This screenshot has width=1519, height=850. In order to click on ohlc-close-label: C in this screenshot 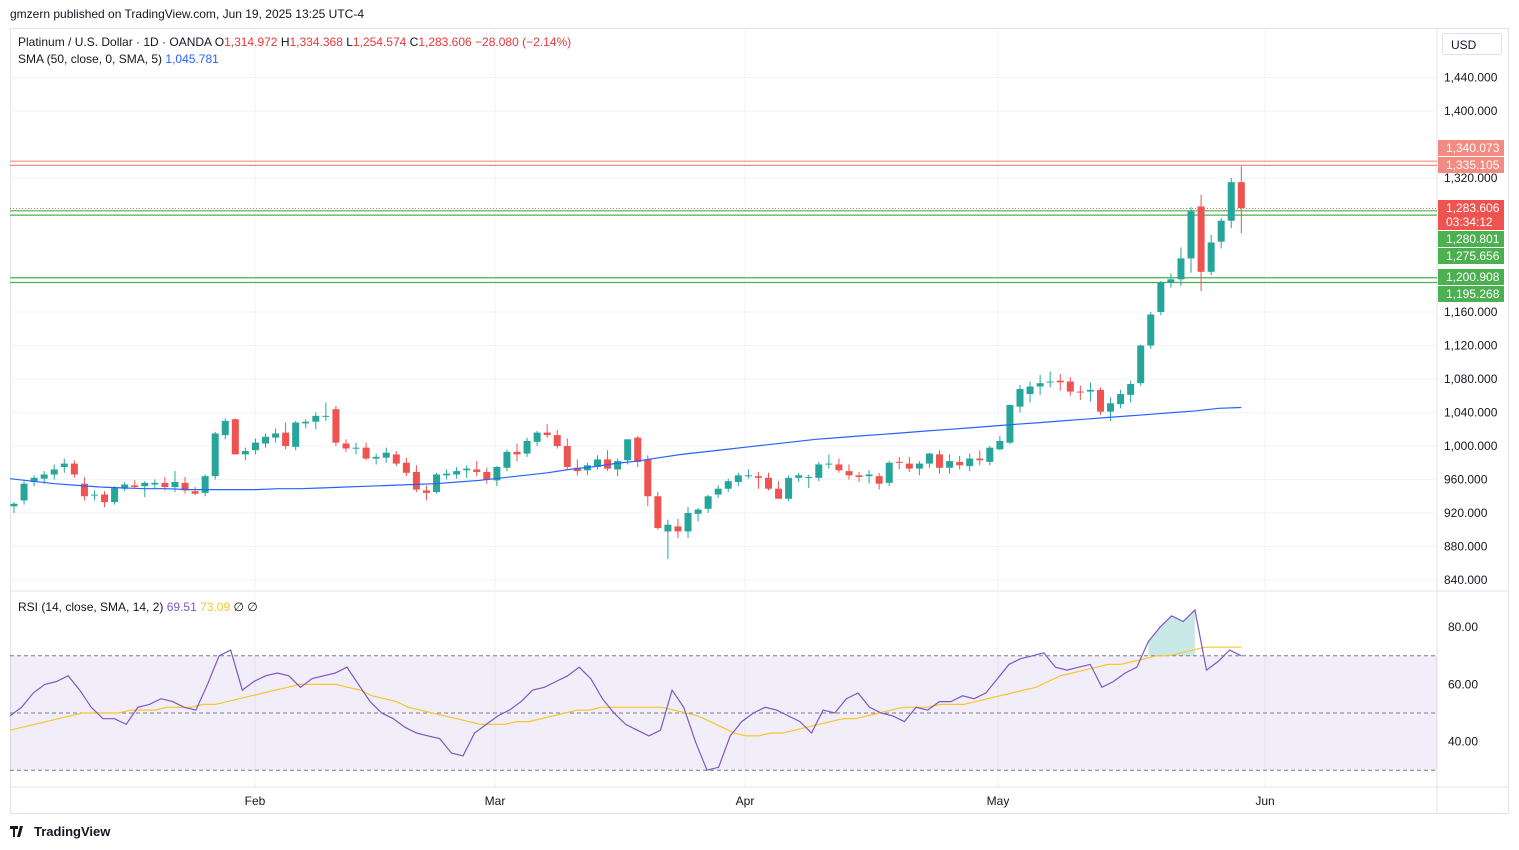, I will do `click(414, 42)`.